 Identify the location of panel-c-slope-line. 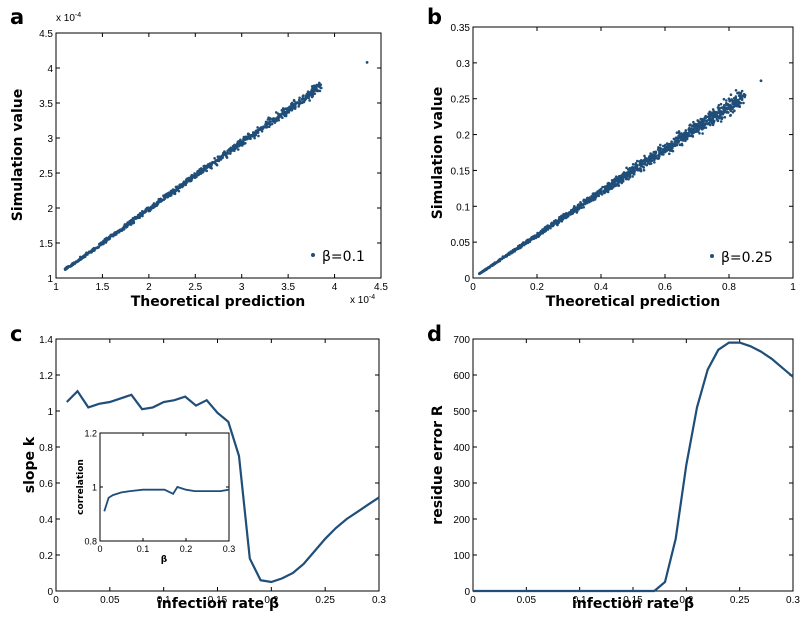
(223, 486).